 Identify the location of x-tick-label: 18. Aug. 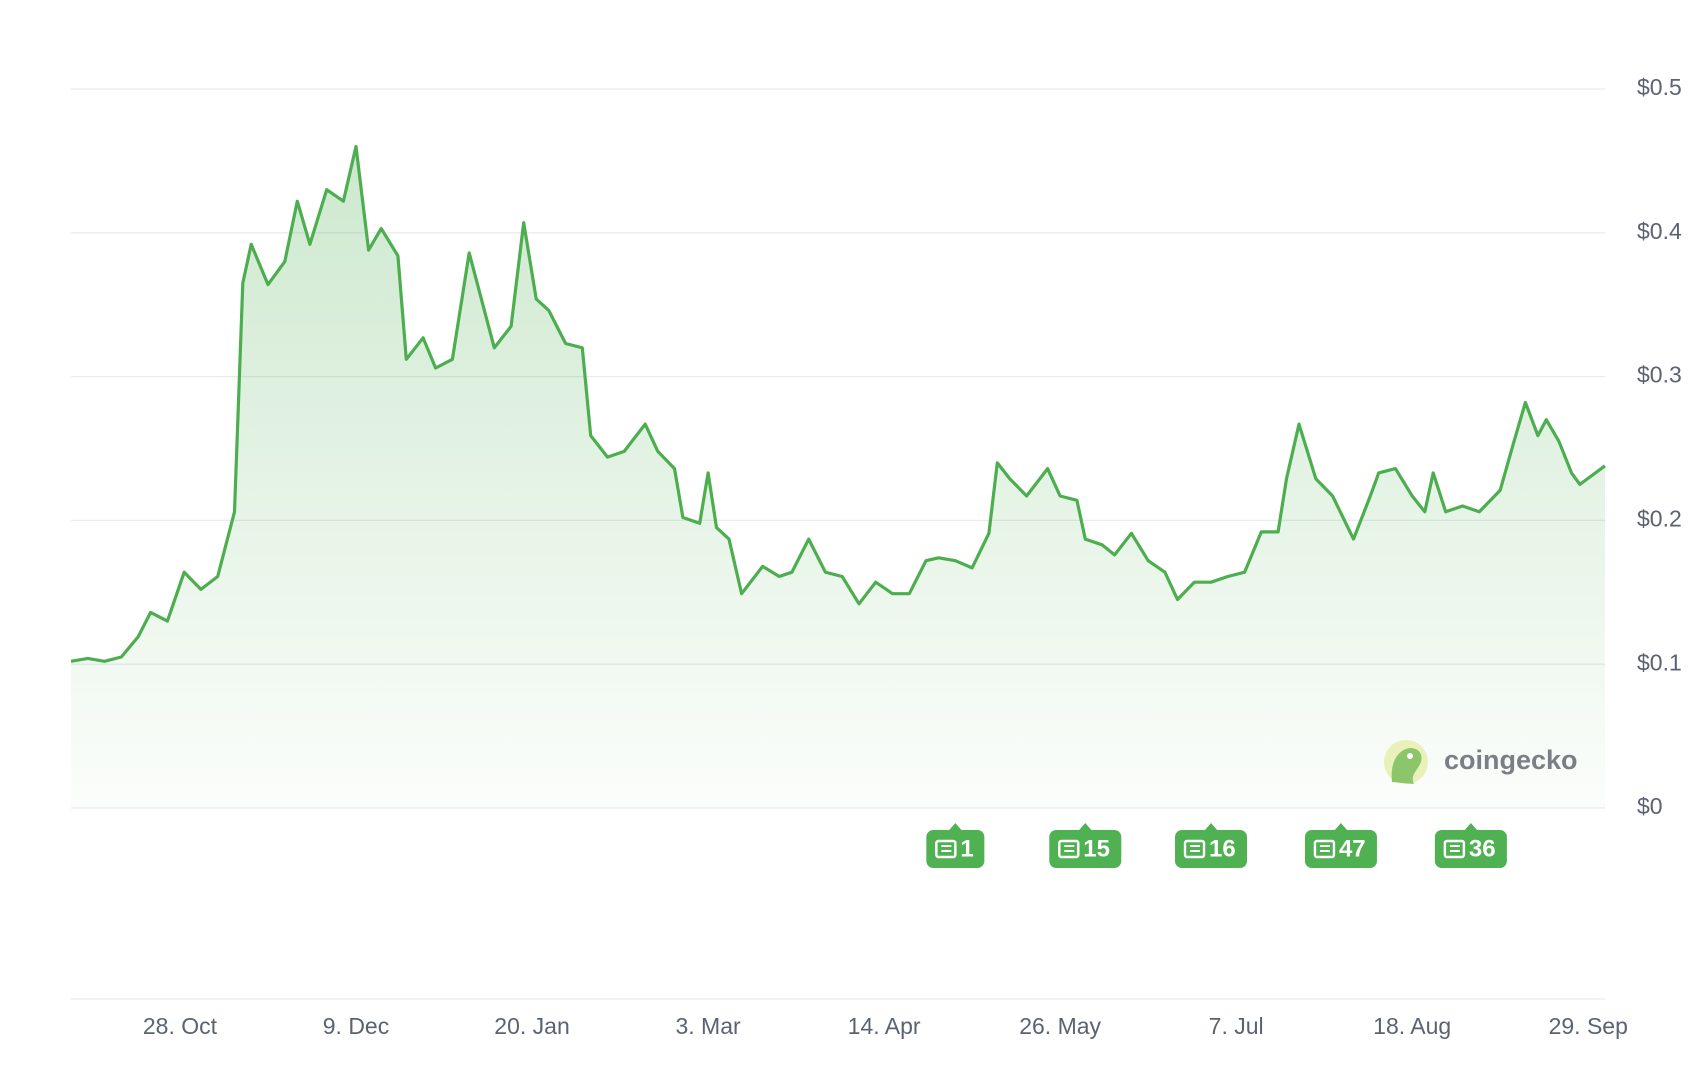
(1412, 1026).